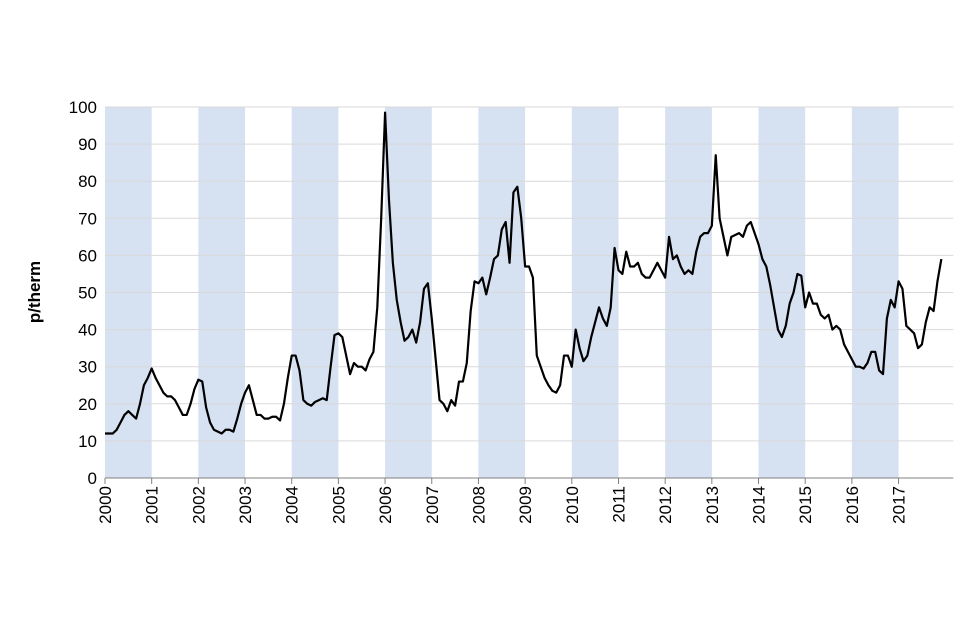 Image resolution: width=960 pixels, height=640 pixels. I want to click on x-tick-label: 2013, so click(712, 505).